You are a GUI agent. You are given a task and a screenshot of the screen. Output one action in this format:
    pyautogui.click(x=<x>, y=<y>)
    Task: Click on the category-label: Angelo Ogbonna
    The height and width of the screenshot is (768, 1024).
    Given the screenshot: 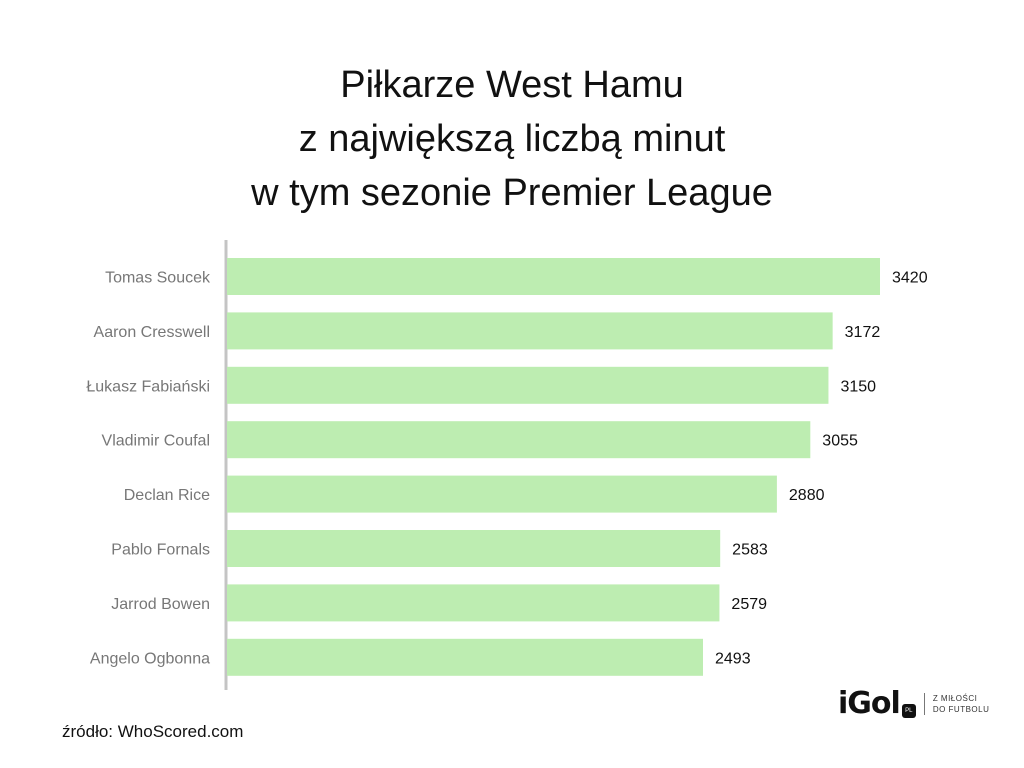 What is the action you would take?
    pyautogui.click(x=150, y=658)
    